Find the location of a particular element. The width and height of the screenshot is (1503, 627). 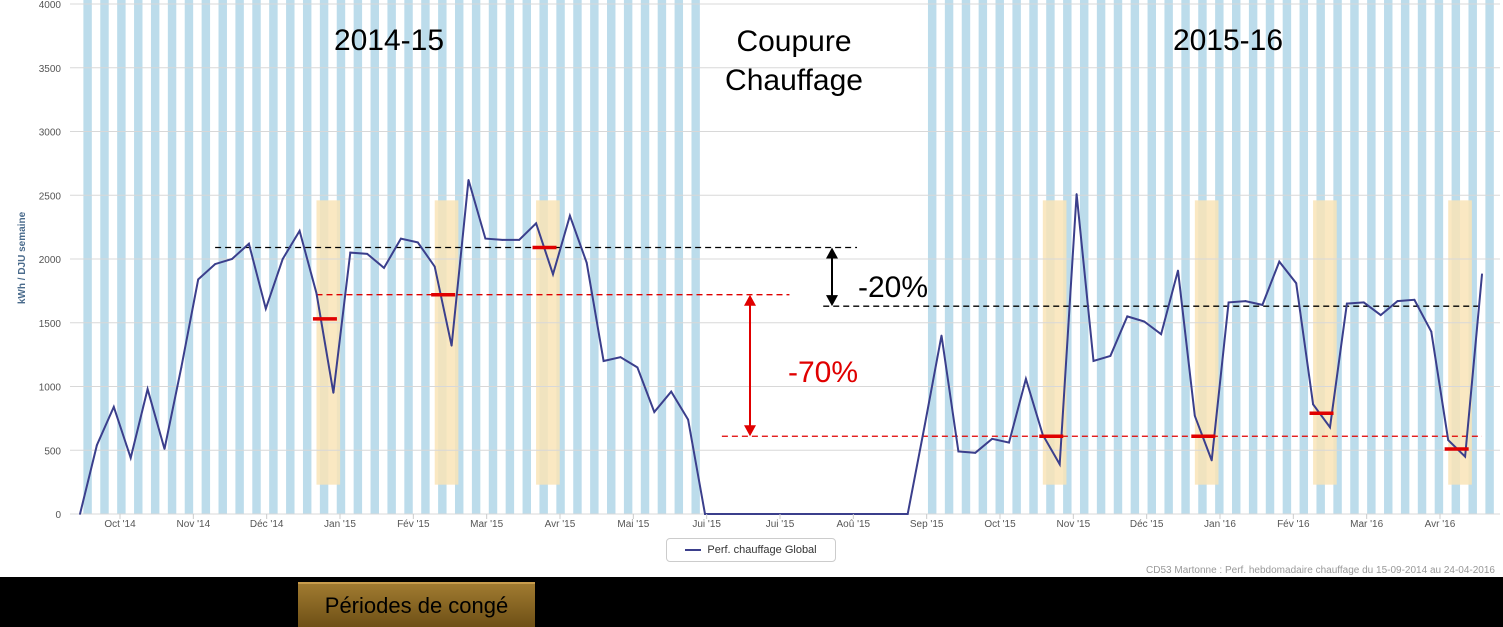

y-tick-label: 2500 is located at coordinates (50, 196).